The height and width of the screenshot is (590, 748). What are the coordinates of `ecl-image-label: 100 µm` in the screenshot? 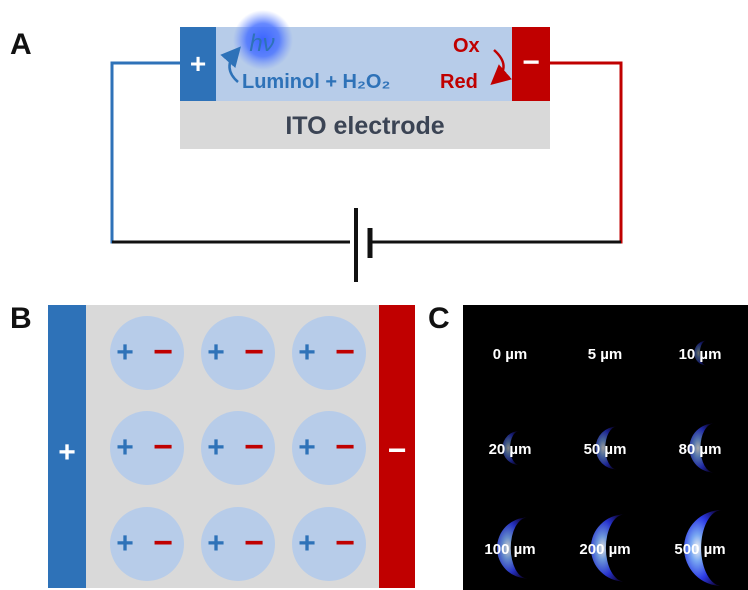 It's located at (509, 549).